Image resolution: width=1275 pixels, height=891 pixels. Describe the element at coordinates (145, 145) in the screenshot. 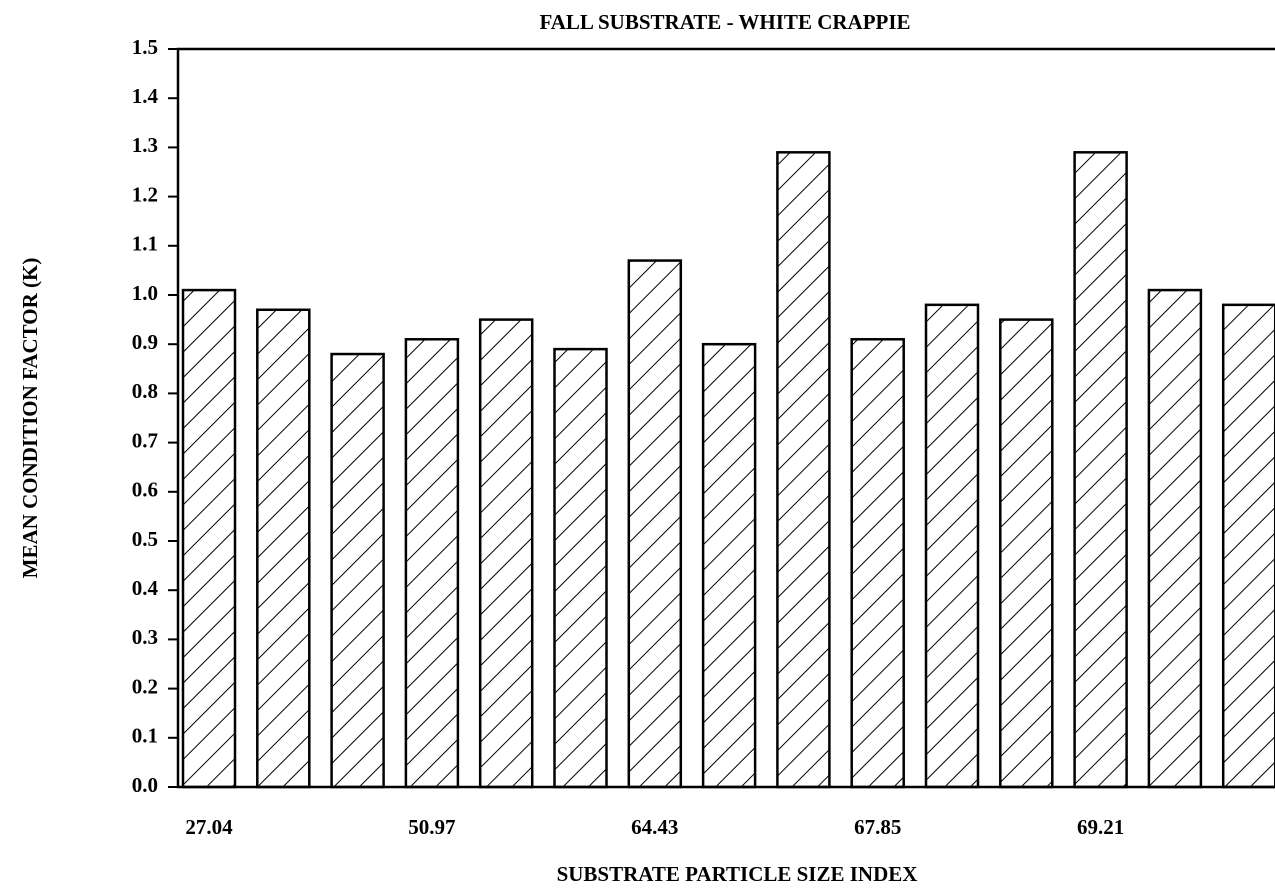

I see `y-tick-label: 1.3` at that location.